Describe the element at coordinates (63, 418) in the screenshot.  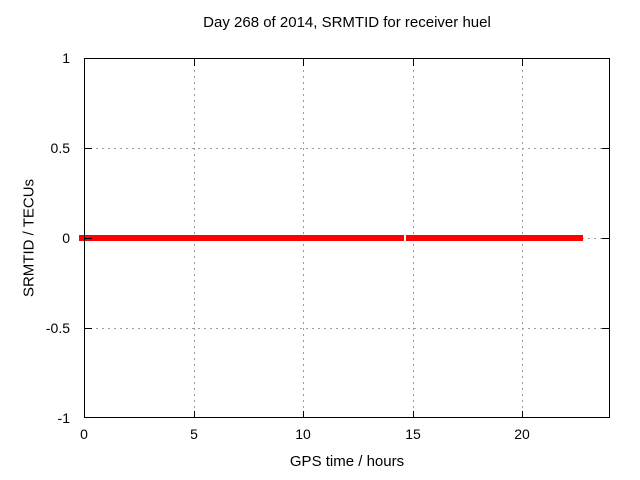
I see `y-tick-label: -1` at that location.